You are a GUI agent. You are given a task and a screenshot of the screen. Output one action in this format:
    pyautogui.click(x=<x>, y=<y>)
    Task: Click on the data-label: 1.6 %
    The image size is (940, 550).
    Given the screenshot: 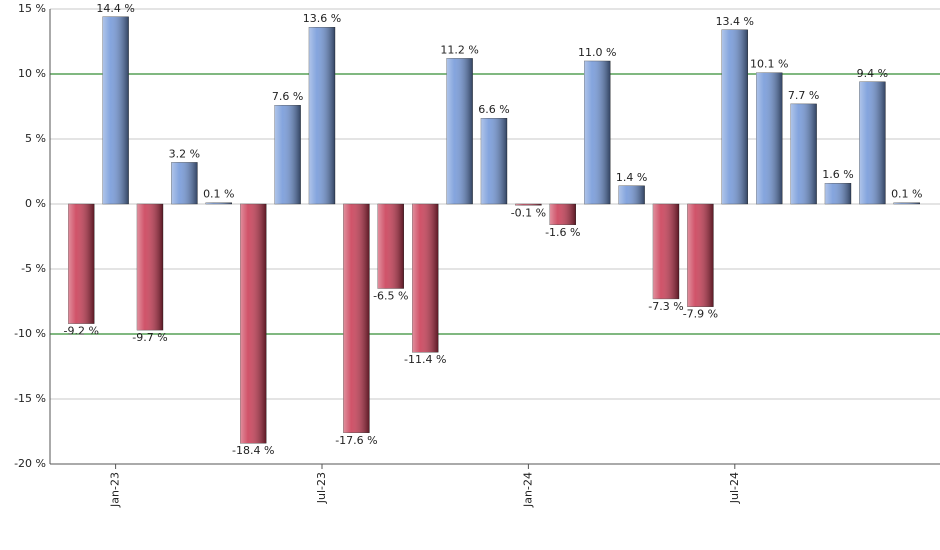 What is the action you would take?
    pyautogui.click(x=837, y=174)
    